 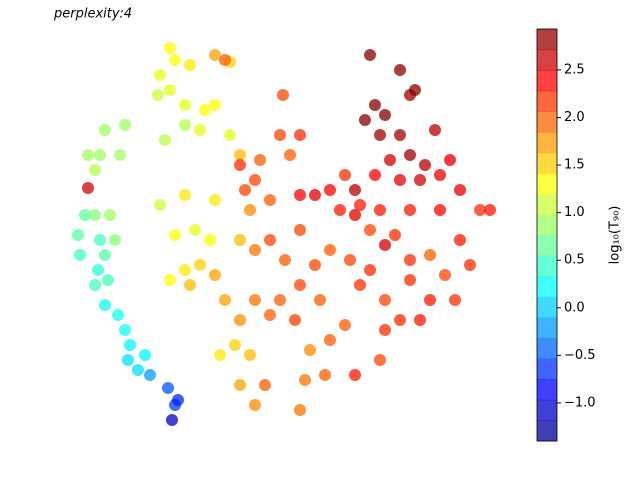 What do you see at coordinates (574, 307) in the screenshot?
I see `colorbar-tick-label: 0.0` at bounding box center [574, 307].